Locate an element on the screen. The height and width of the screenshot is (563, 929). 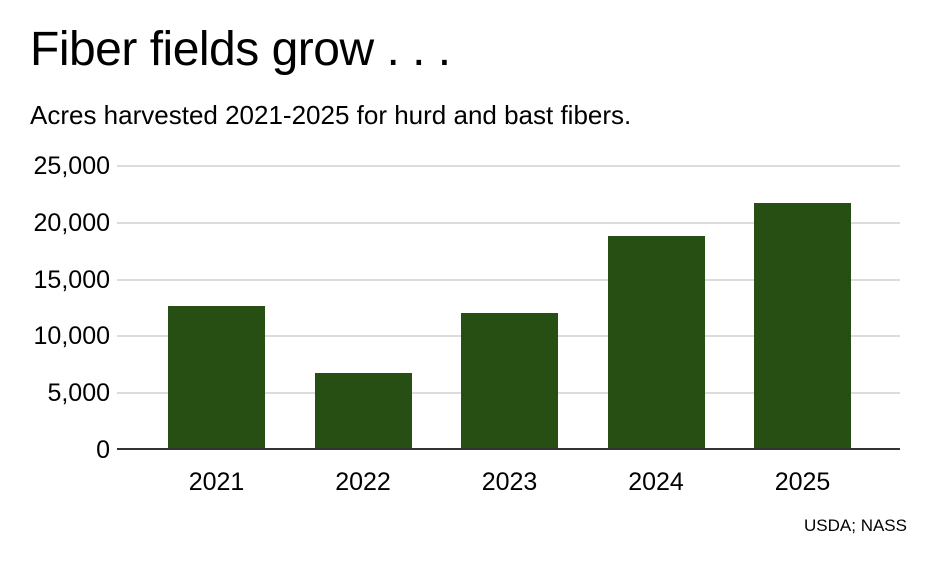
x-label-2021: 2021 is located at coordinates (216, 482).